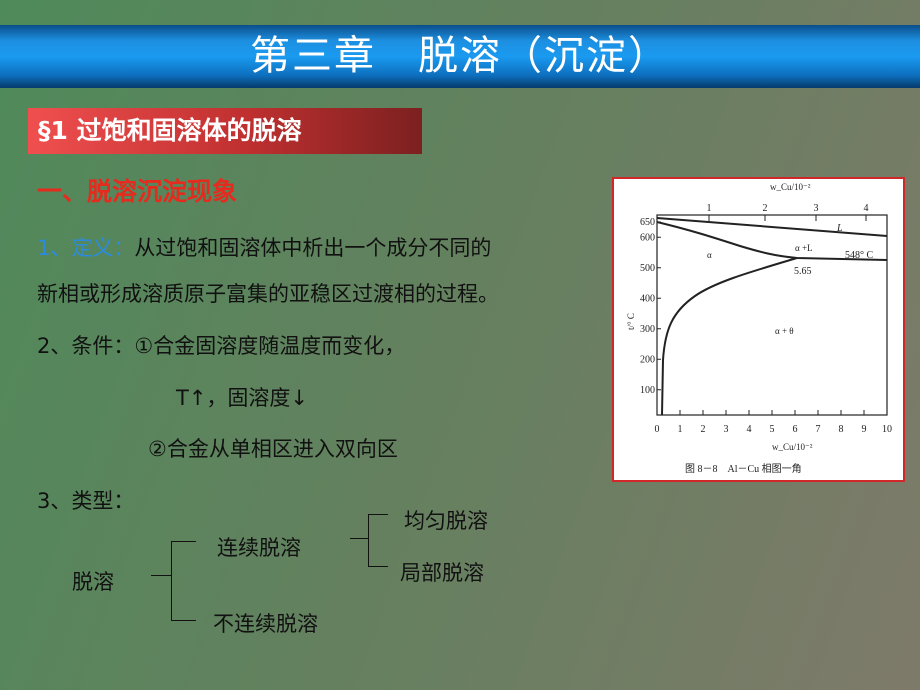  Describe the element at coordinates (859, 255) in the screenshot. I see `label-eutectic-temp: 548° C` at that location.